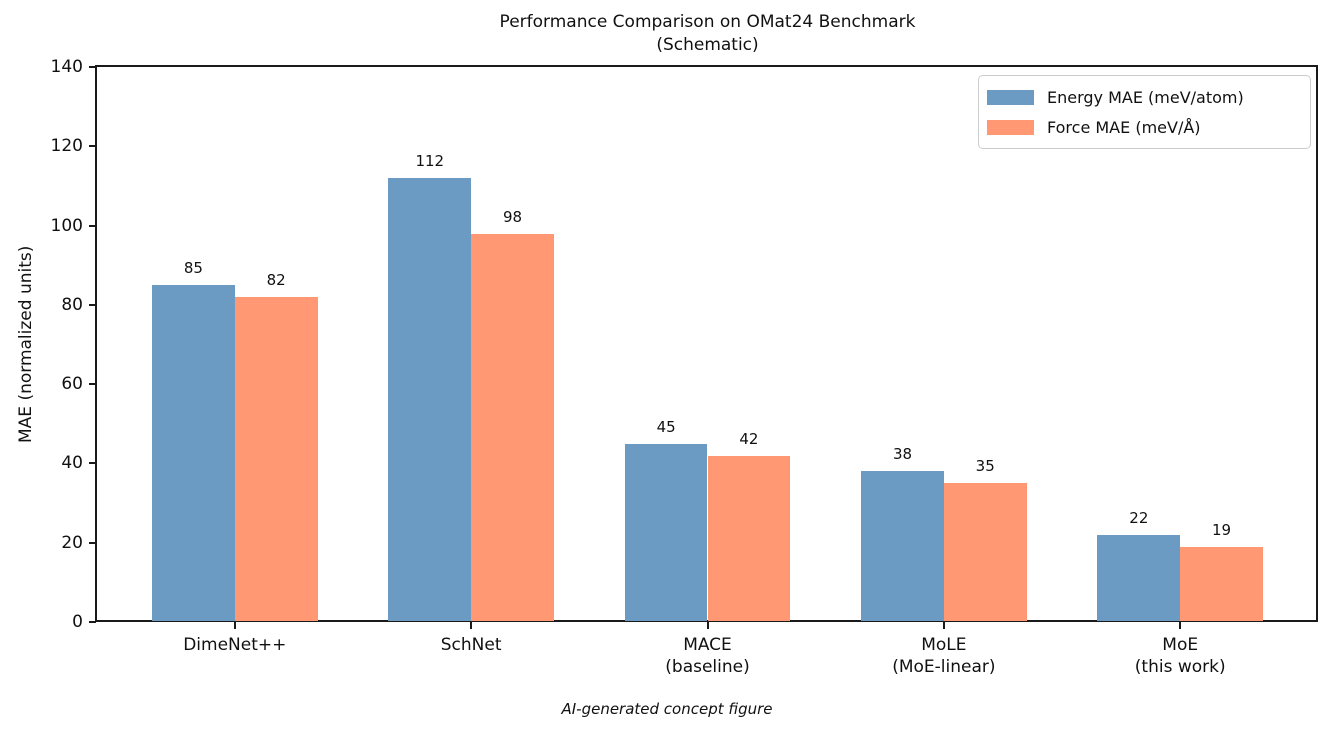  Describe the element at coordinates (66, 225) in the screenshot. I see `y-tick-label: 100` at that location.